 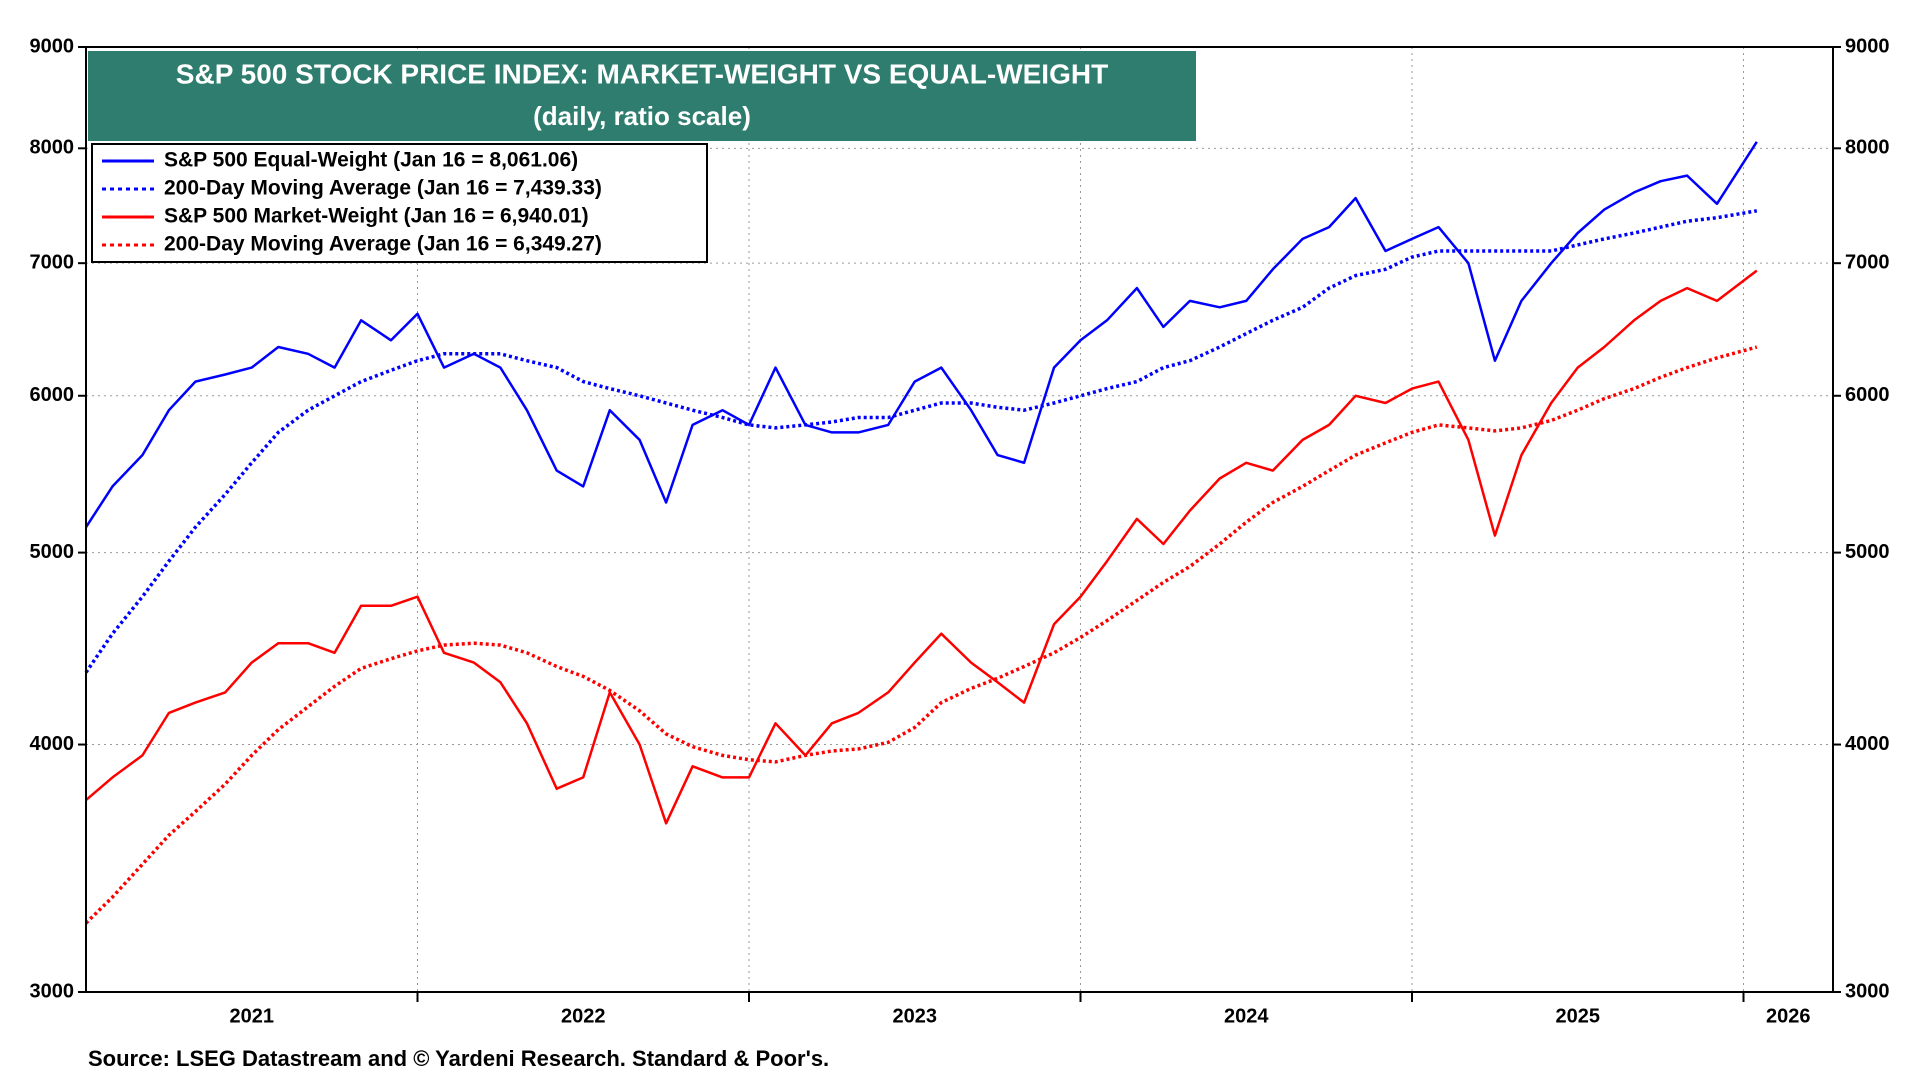 I want to click on y2-tick-label: 4000, so click(x=1867, y=744).